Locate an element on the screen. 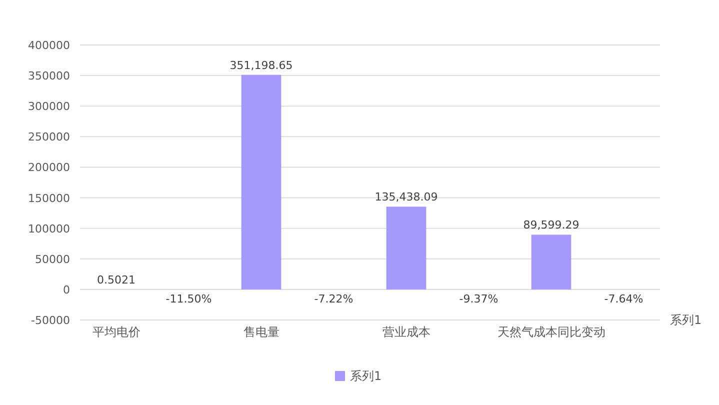  data-label: -9.37% is located at coordinates (478, 299).